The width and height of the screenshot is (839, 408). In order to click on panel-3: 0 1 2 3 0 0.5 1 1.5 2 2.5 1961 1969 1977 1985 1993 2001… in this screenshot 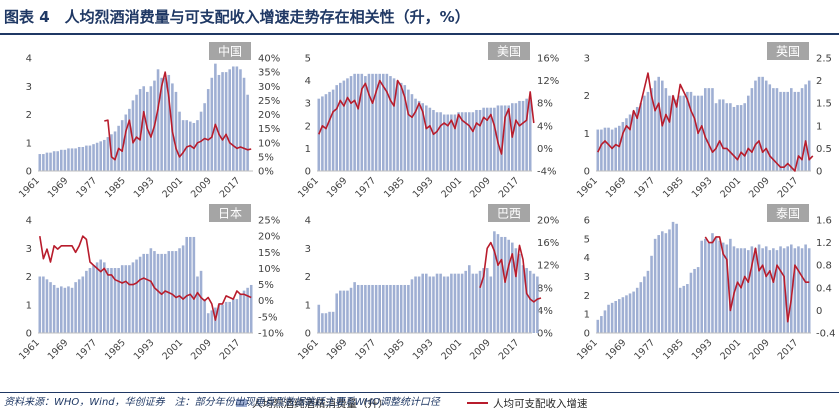, I will do `click(703, 121)`.